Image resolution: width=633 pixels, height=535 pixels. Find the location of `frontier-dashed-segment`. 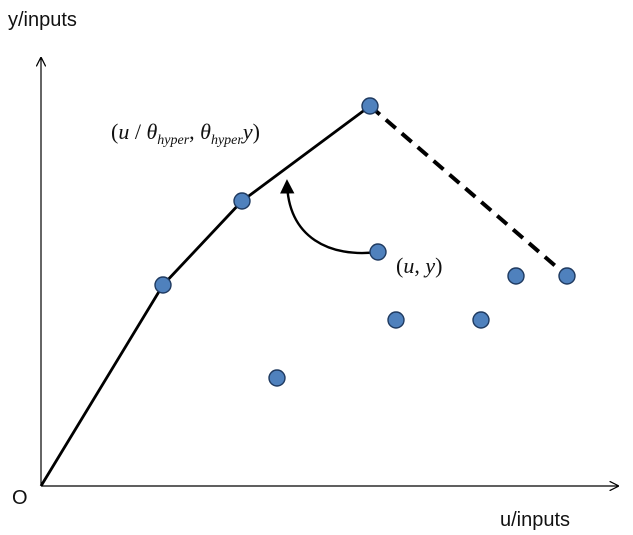

frontier-dashed-segment is located at coordinates (468, 191).